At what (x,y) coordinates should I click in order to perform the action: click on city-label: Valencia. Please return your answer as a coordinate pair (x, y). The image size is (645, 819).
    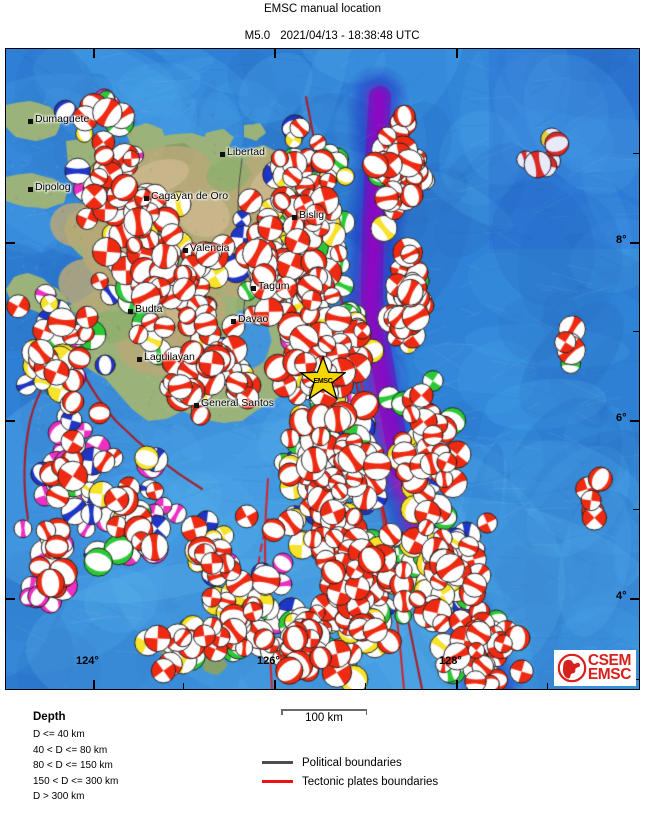
    Looking at the image, I should click on (210, 248).